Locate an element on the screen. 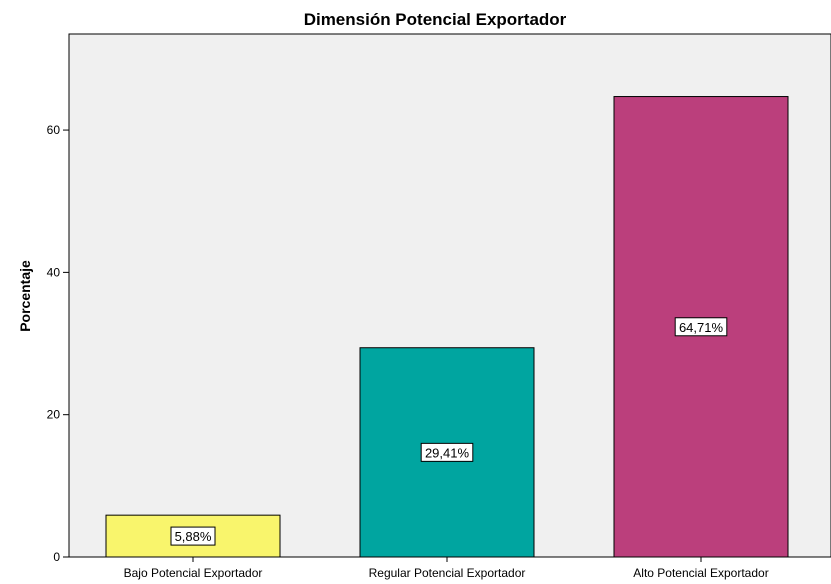 Image resolution: width=831 pixels, height=584 pixels. data-label: 29,41% is located at coordinates (447, 452).